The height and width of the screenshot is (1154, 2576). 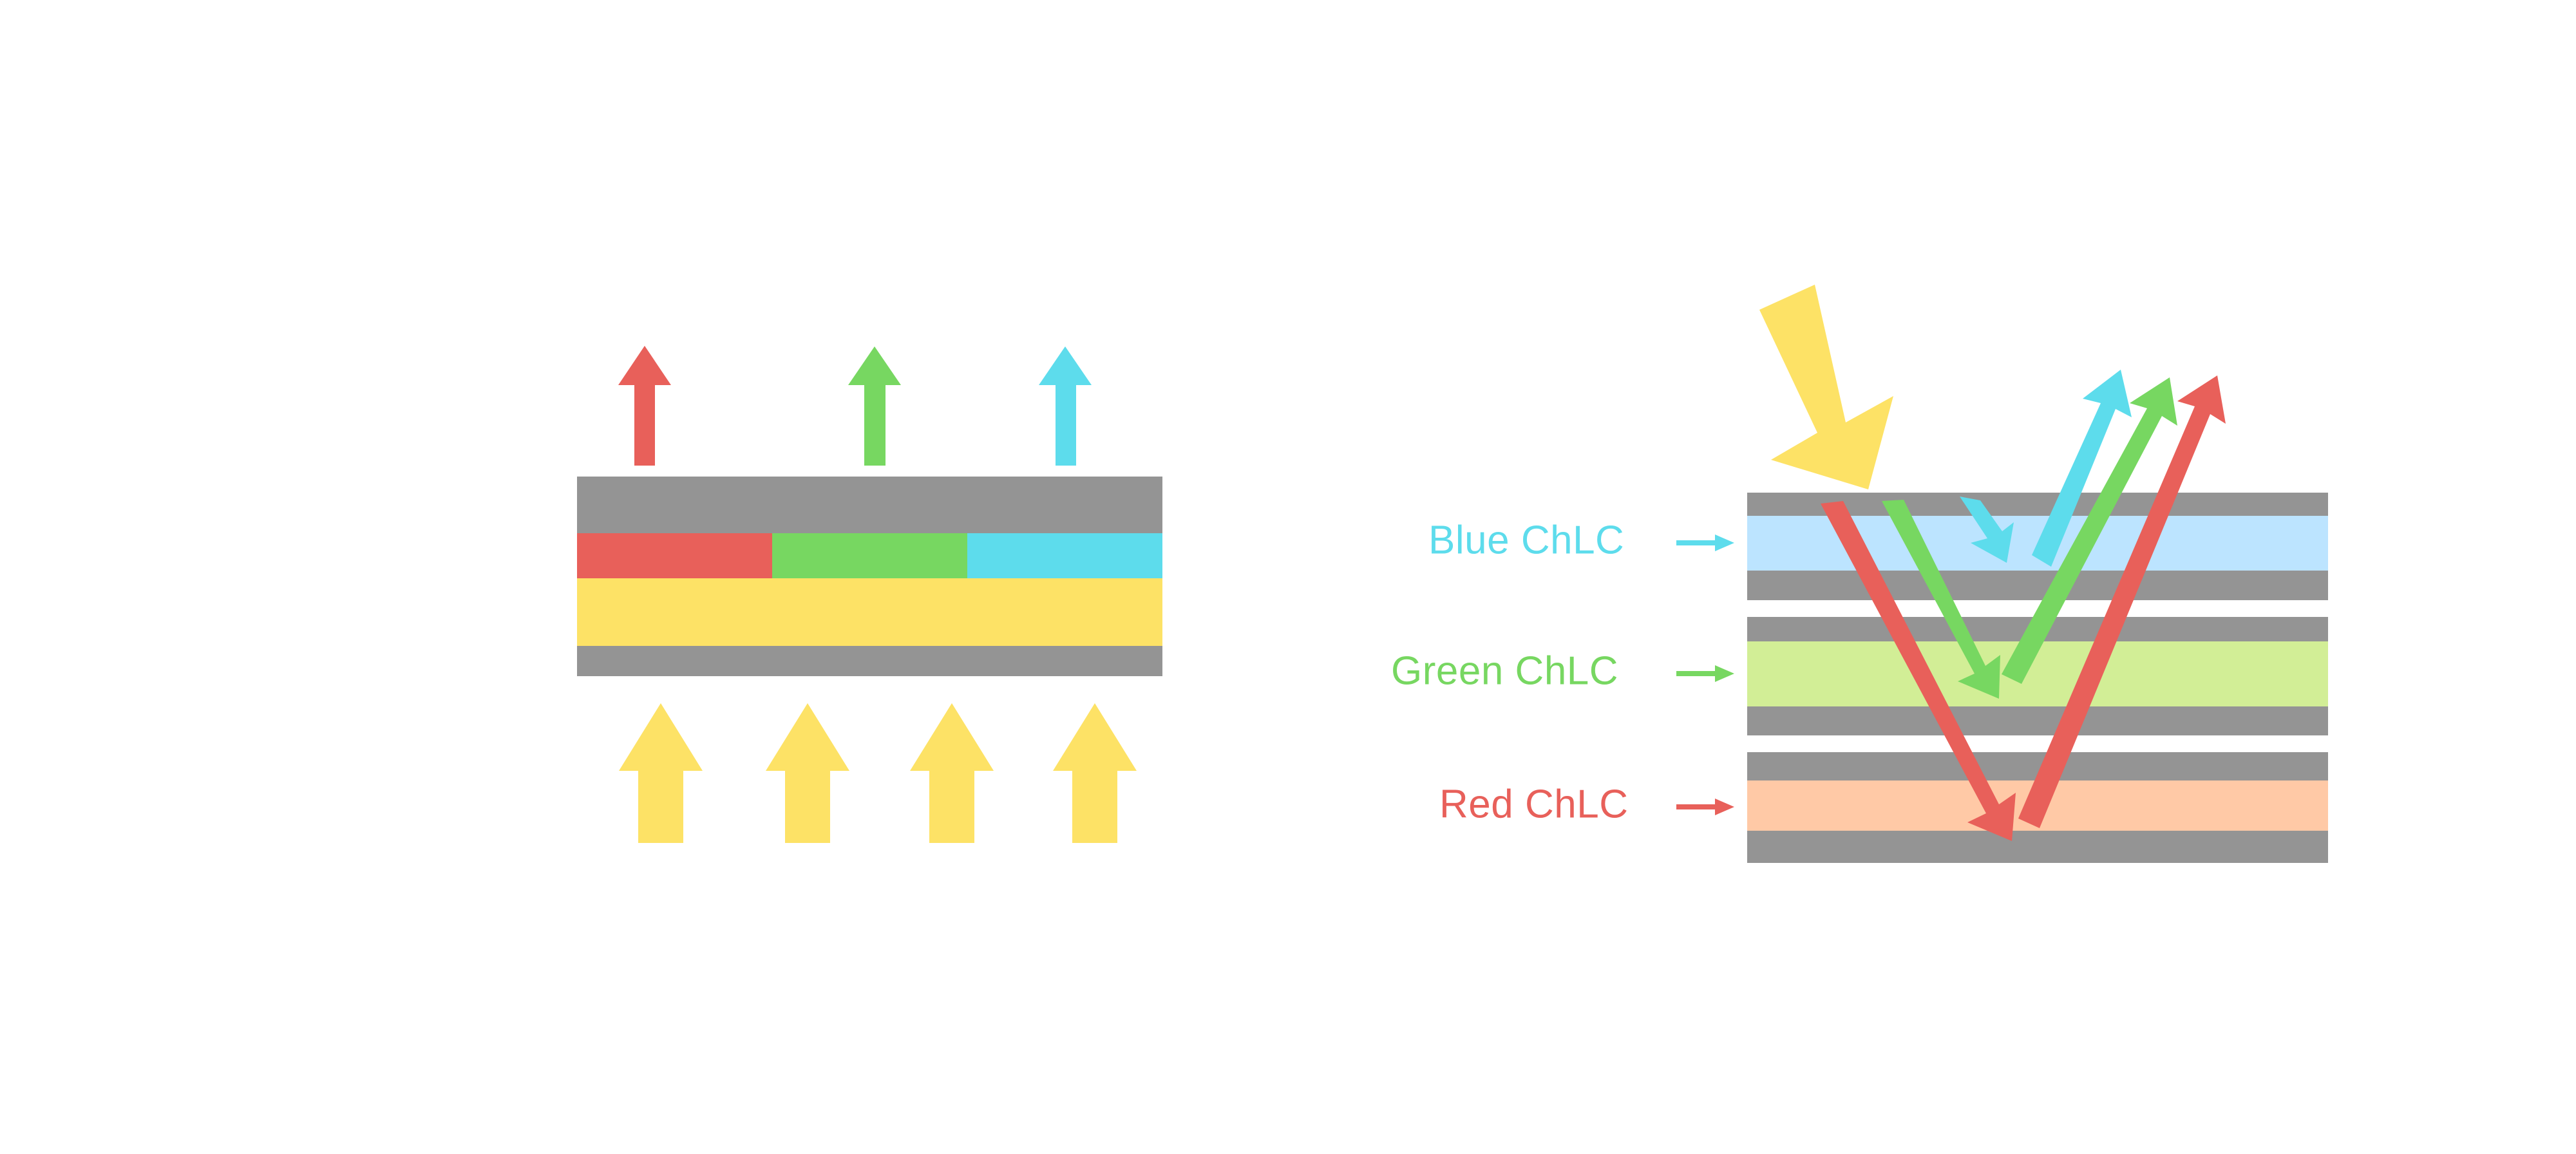 What do you see at coordinates (1504, 671) in the screenshot?
I see `label-green-chlc-text: Green ChLC` at bounding box center [1504, 671].